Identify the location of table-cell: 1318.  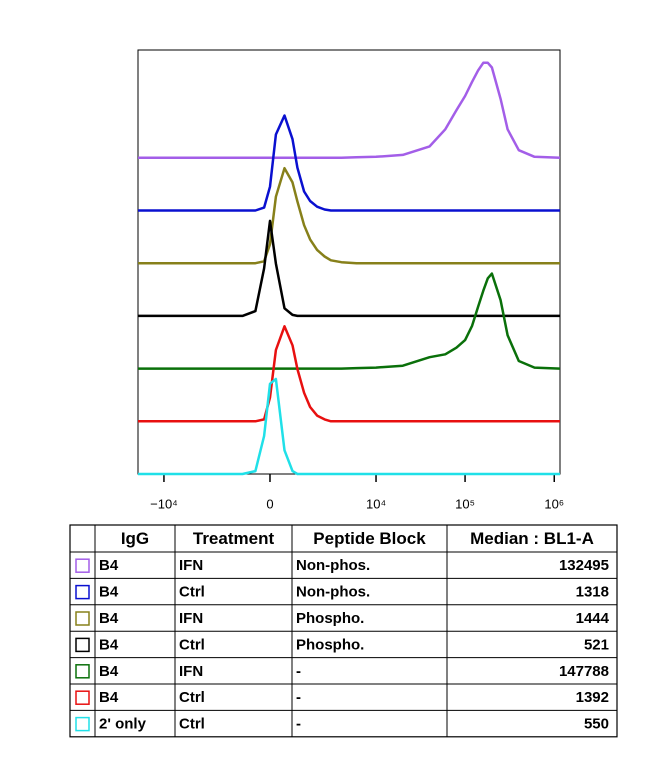
(592, 592).